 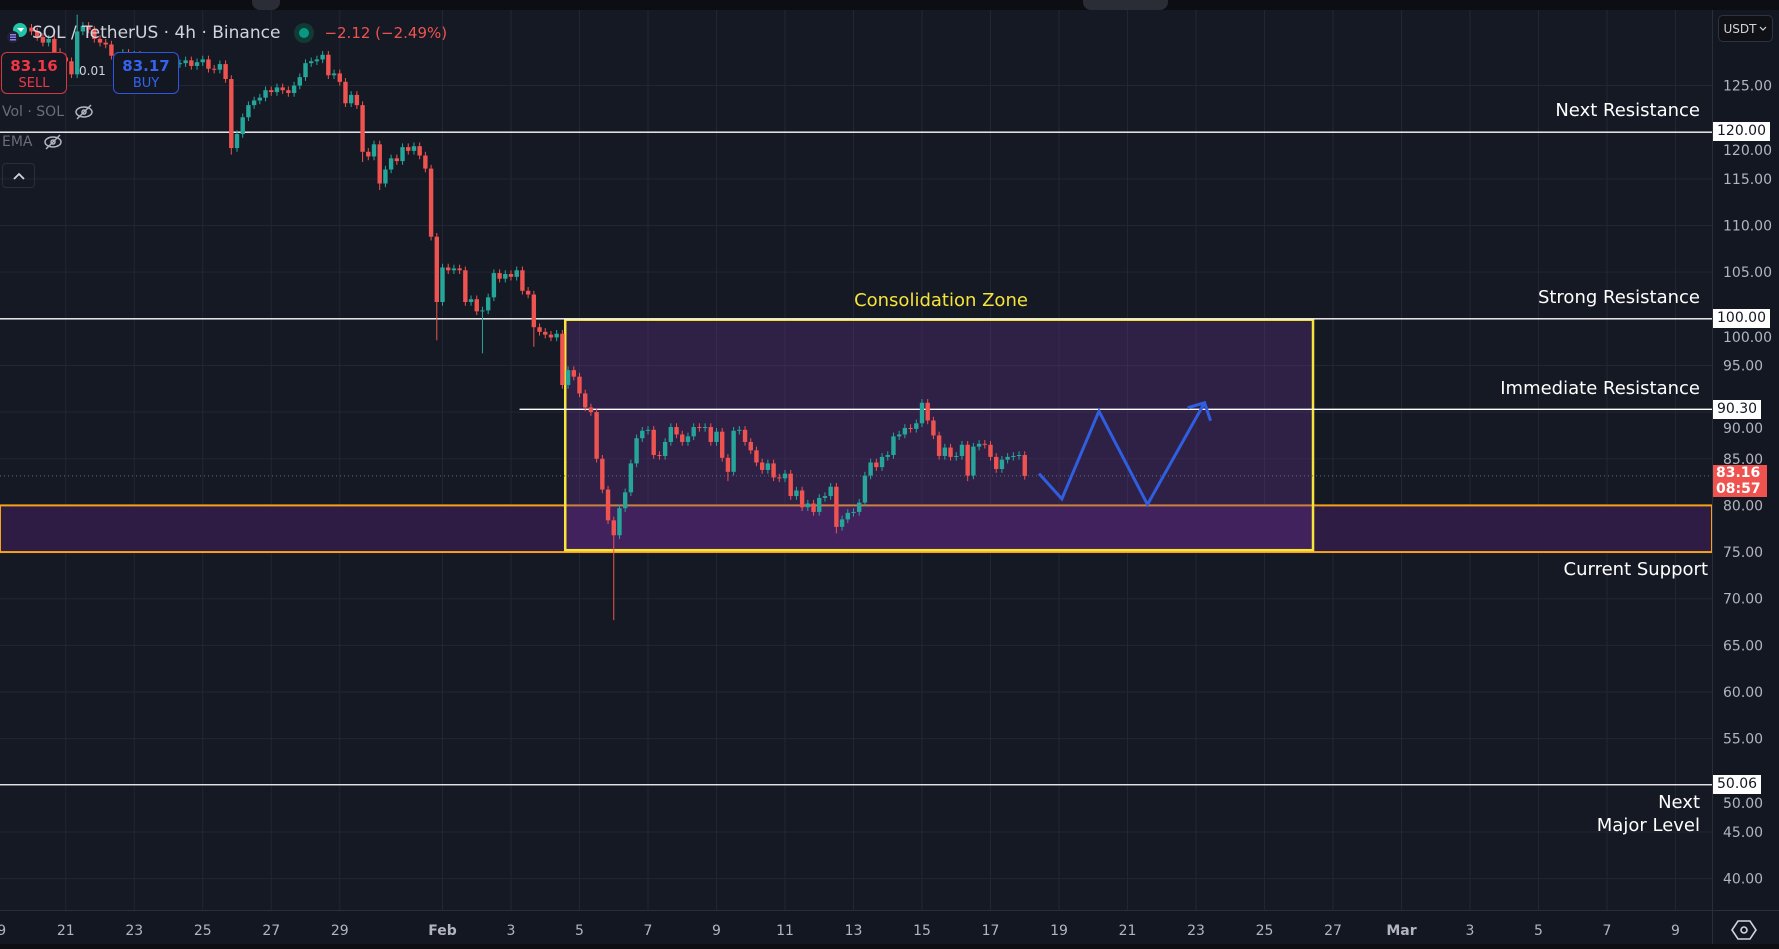 I want to click on indicator-volume: Vol · SOL, so click(x=48, y=112).